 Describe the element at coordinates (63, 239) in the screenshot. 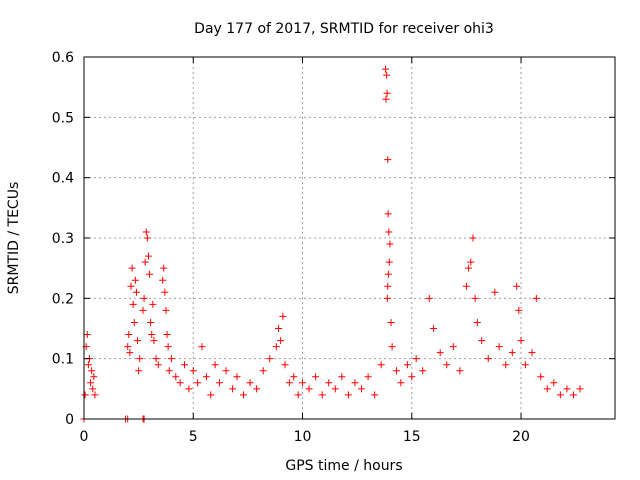

I see `y-tick-label: 0.3` at that location.